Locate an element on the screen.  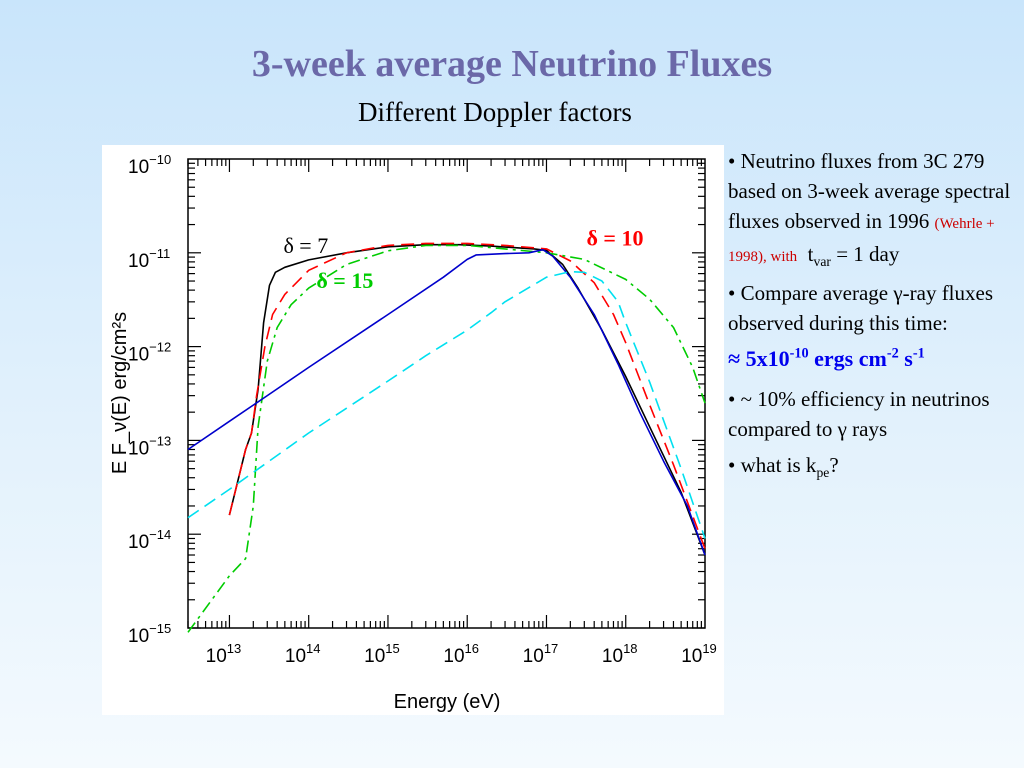
x-tick-label: 1018 is located at coordinates (620, 654).